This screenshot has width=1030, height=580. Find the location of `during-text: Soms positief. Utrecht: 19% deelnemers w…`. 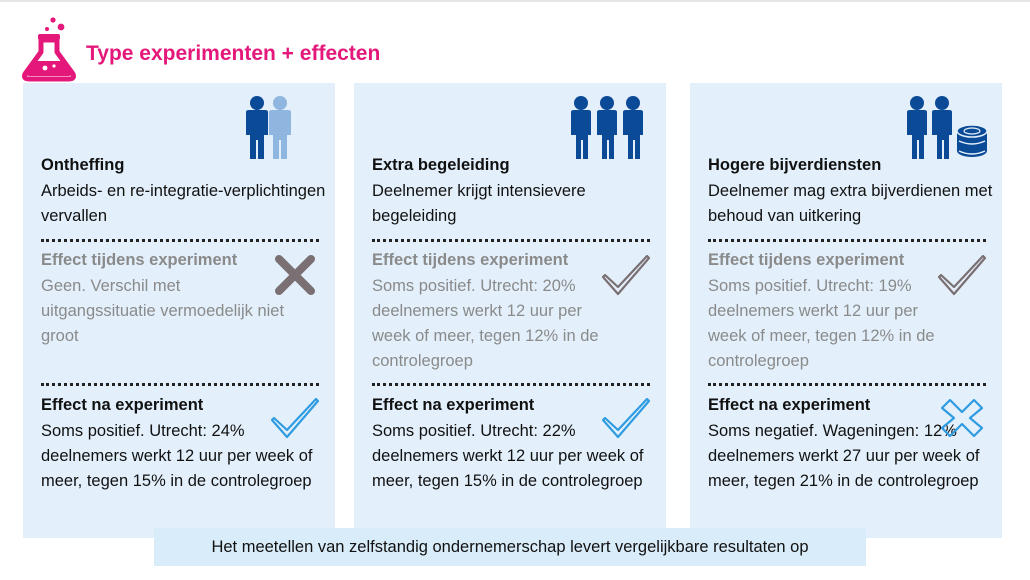

during-text: Soms positief. Utrecht: 19% deelnemers w… is located at coordinates (821, 323).